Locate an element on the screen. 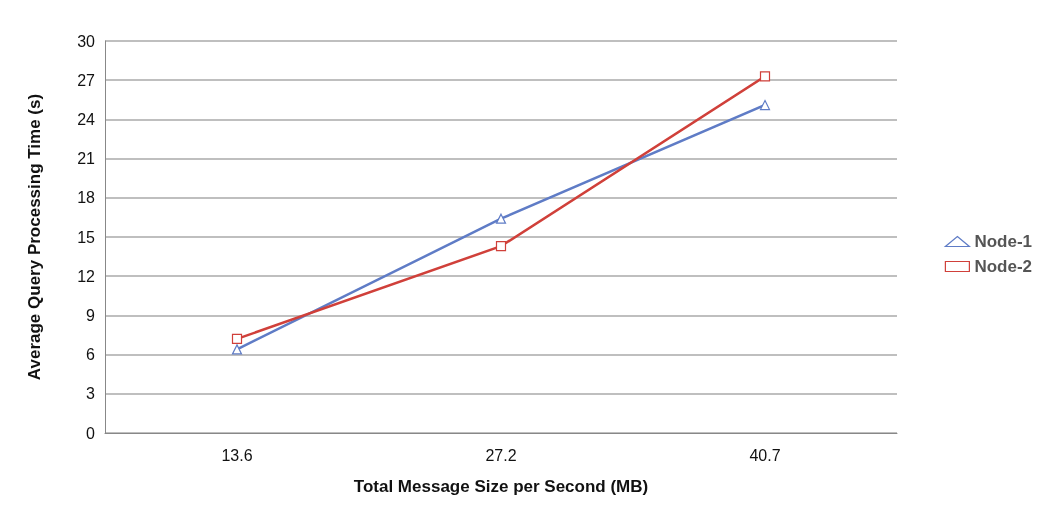 Image resolution: width=1055 pixels, height=508 pixels. legend-label: Node-1 is located at coordinates (1003, 241).